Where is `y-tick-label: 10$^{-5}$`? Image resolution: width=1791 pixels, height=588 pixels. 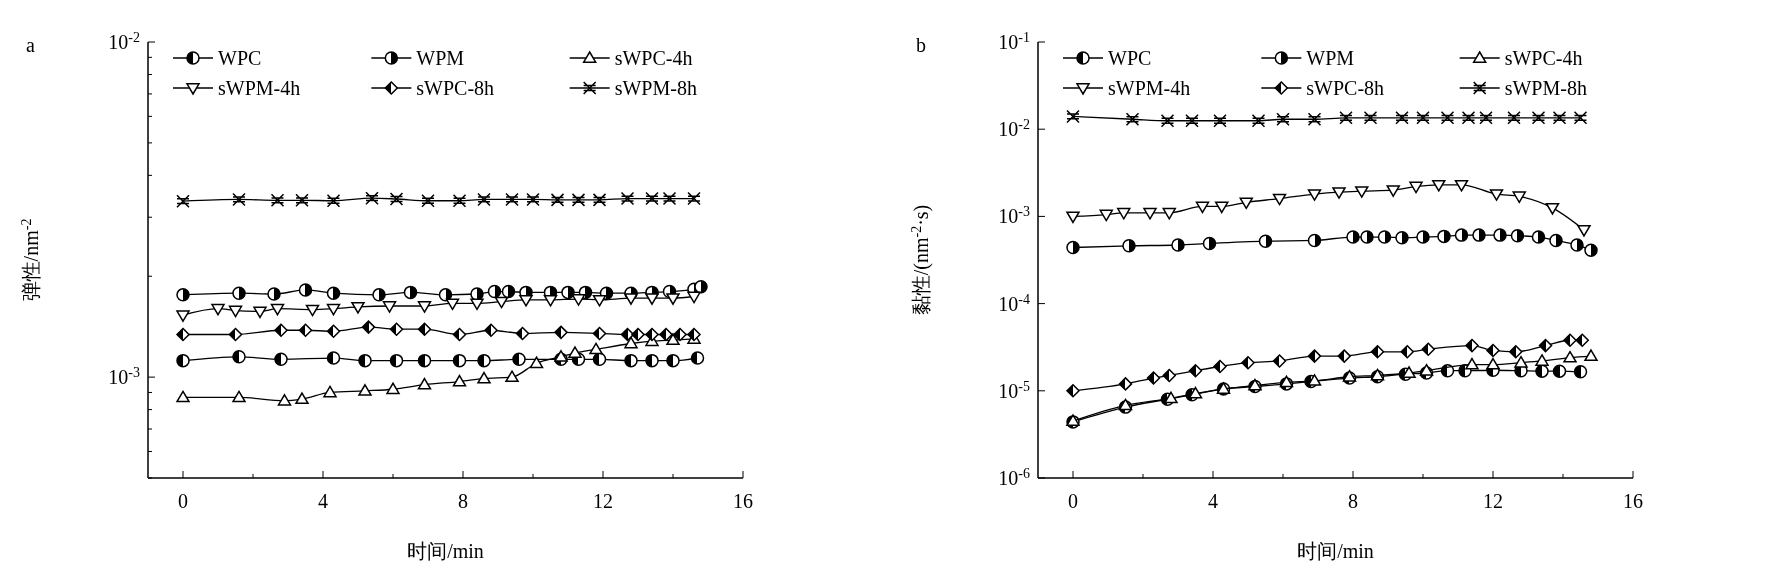 y-tick-label: 10$^{-5}$ is located at coordinates (1014, 390).